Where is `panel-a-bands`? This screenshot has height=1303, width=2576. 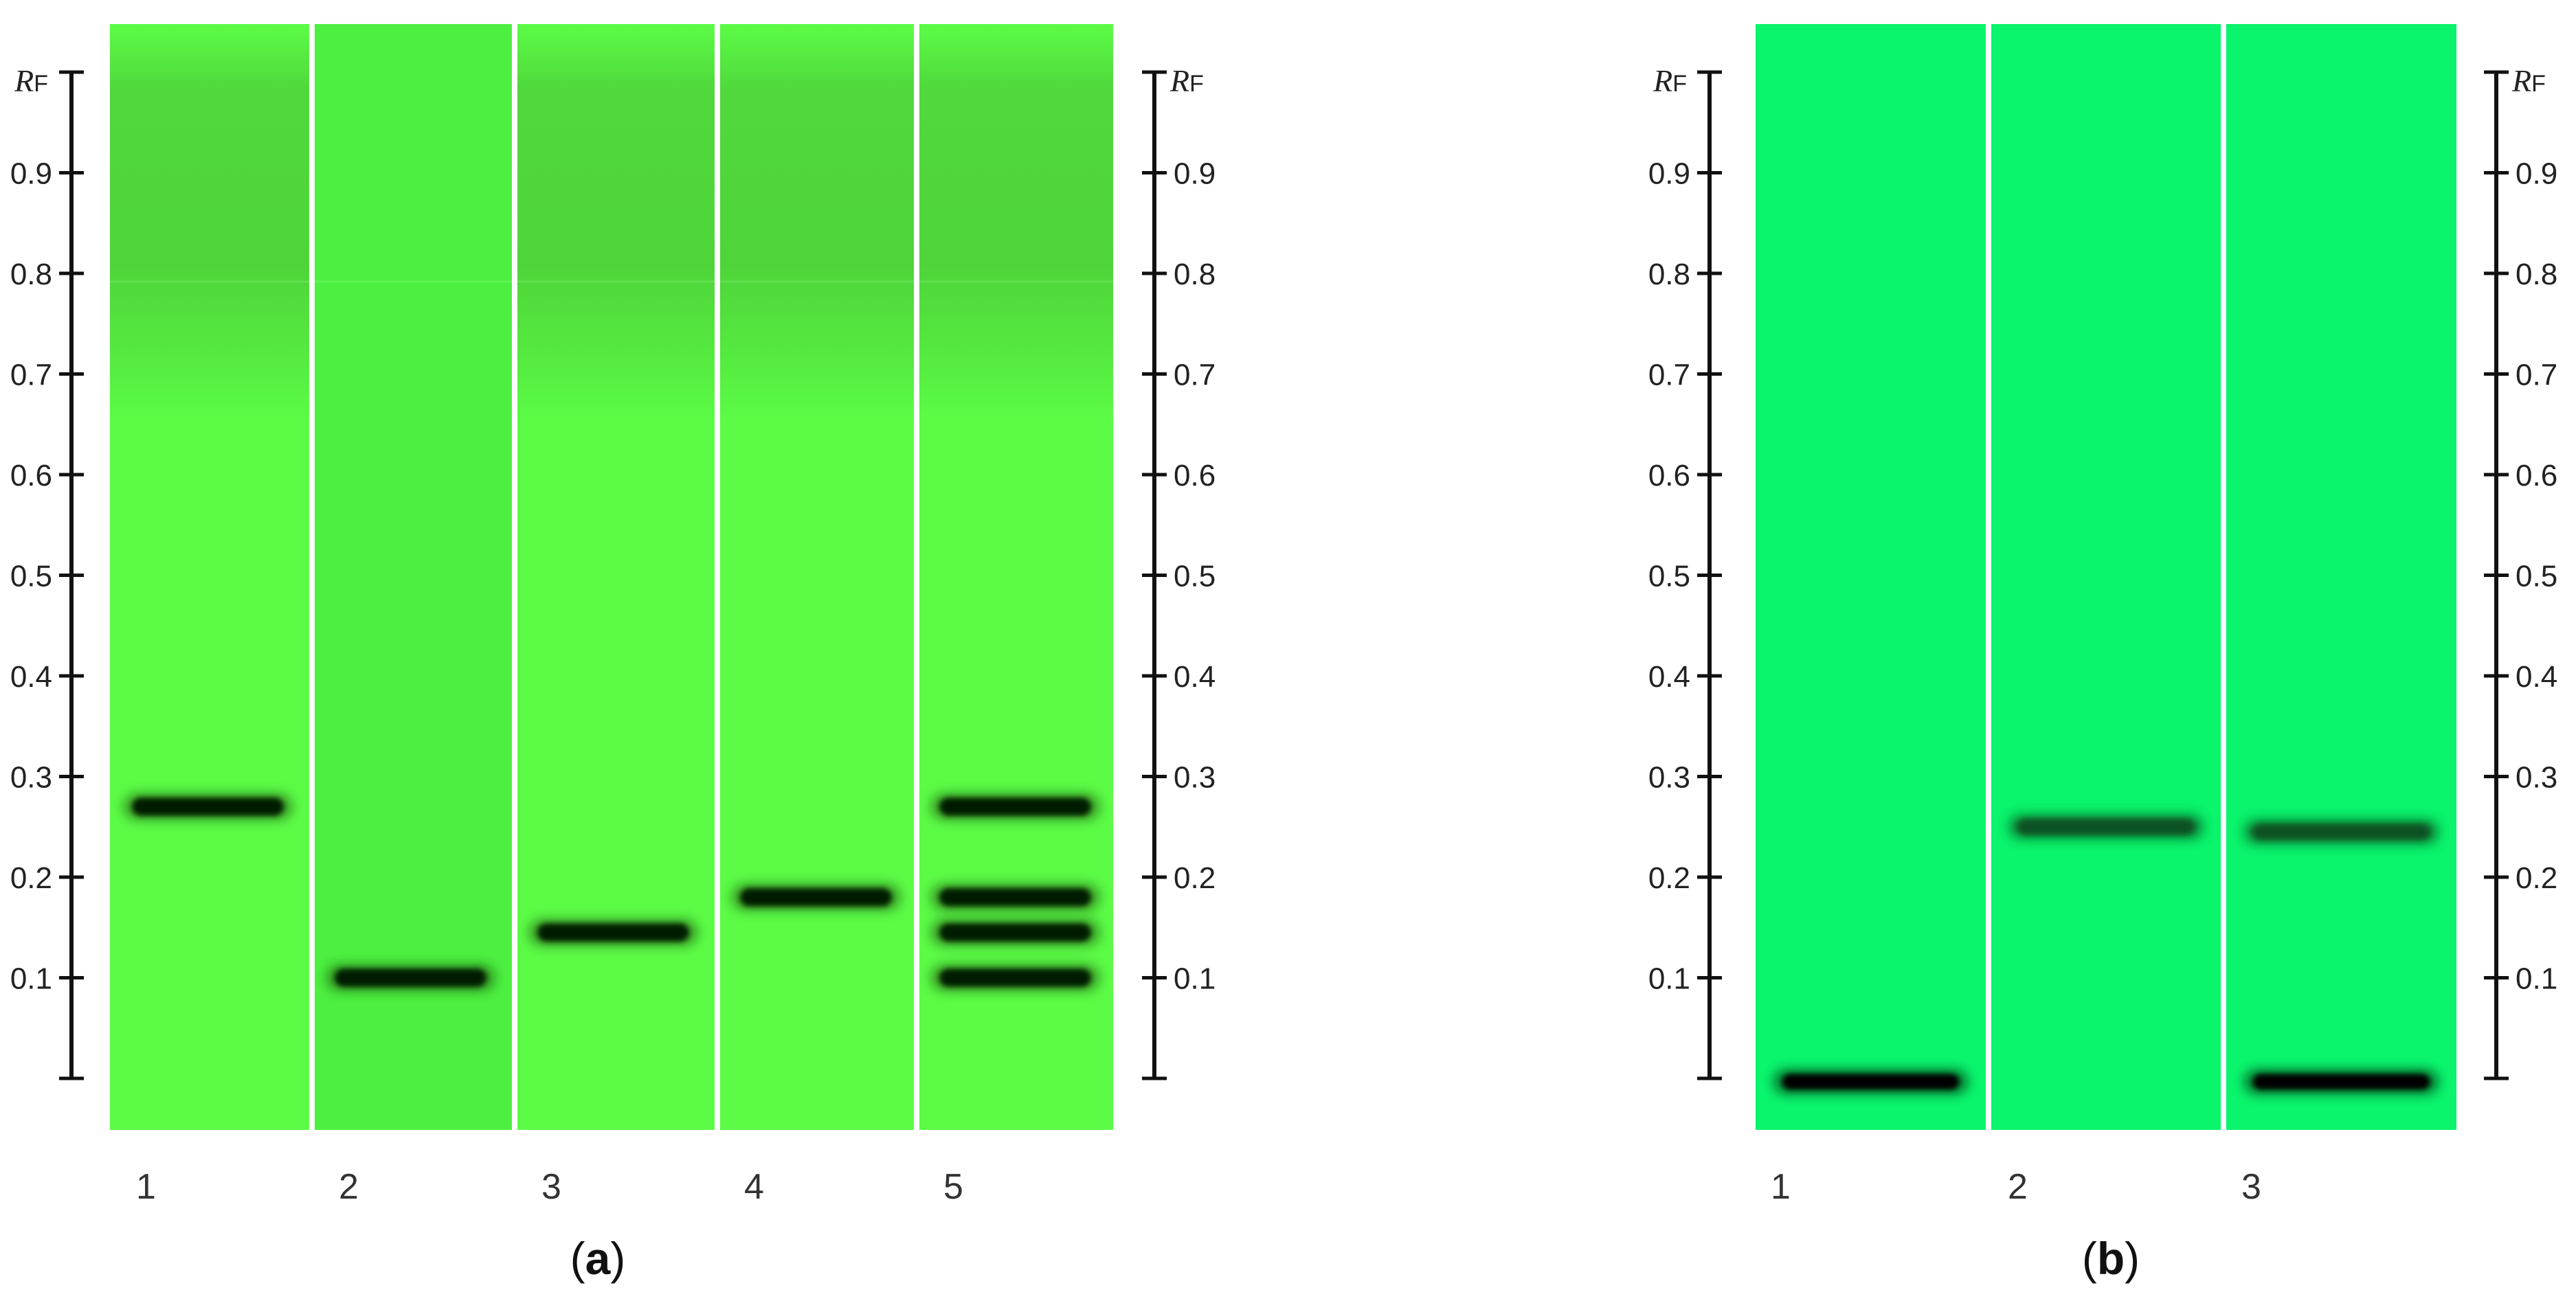
panel-a-bands is located at coordinates (611, 892).